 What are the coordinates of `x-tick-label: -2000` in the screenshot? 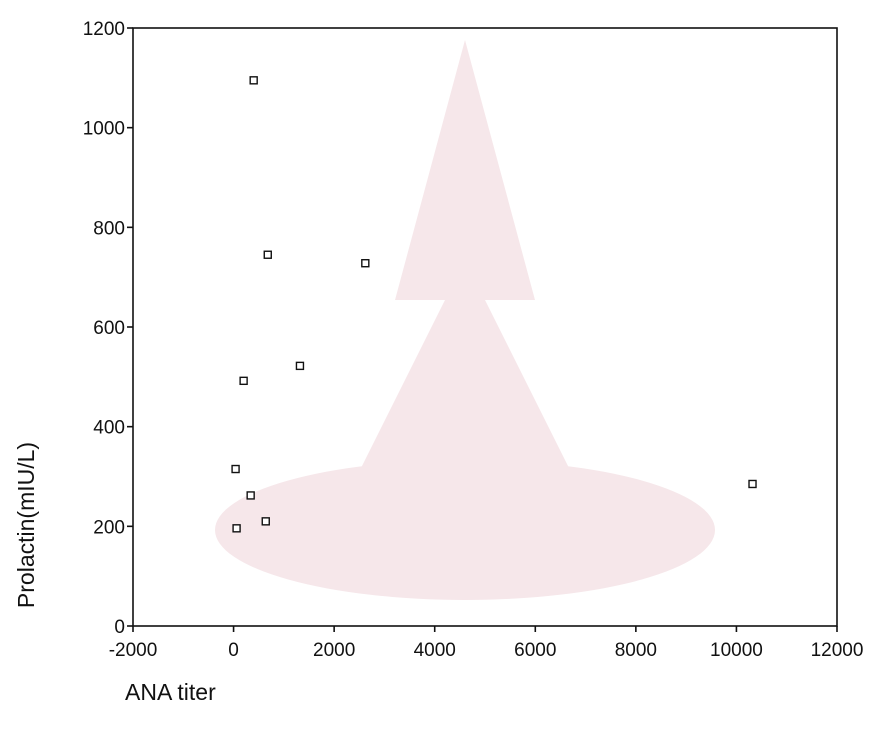 It's located at (133, 650).